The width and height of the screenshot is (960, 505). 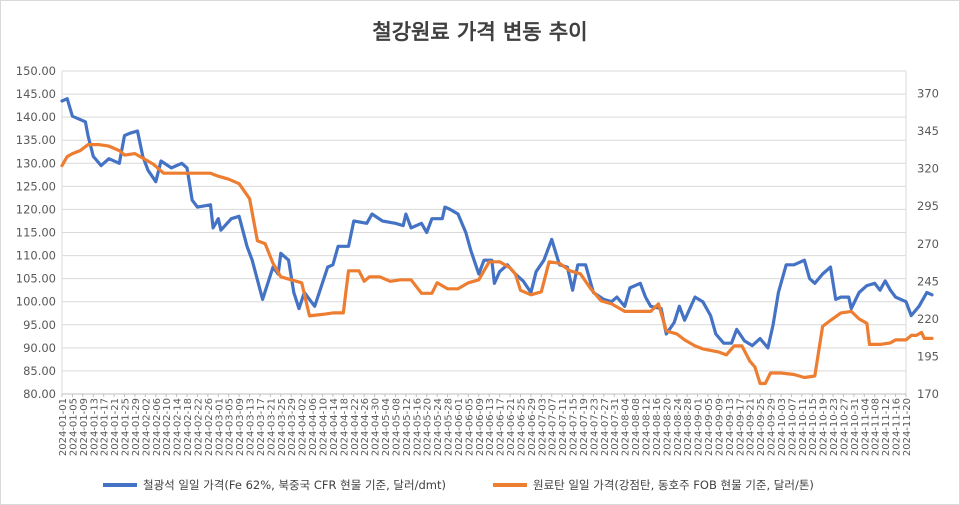 I want to click on x-tick-label: 2024-01-21, so click(x=115, y=427).